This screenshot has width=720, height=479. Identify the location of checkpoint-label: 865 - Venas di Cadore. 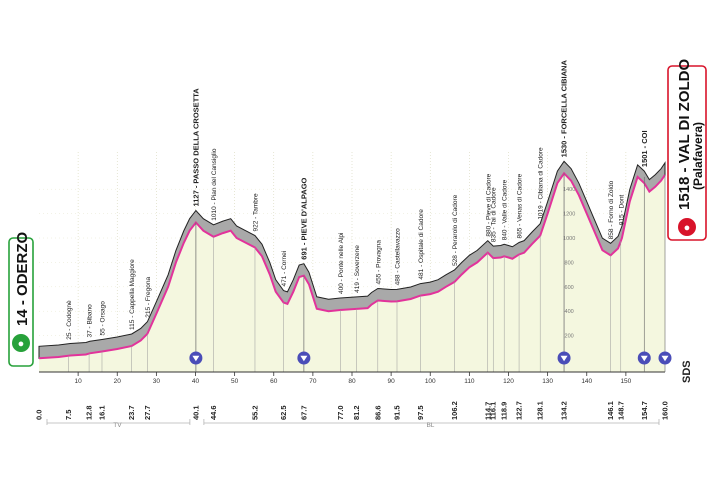
(520, 205).